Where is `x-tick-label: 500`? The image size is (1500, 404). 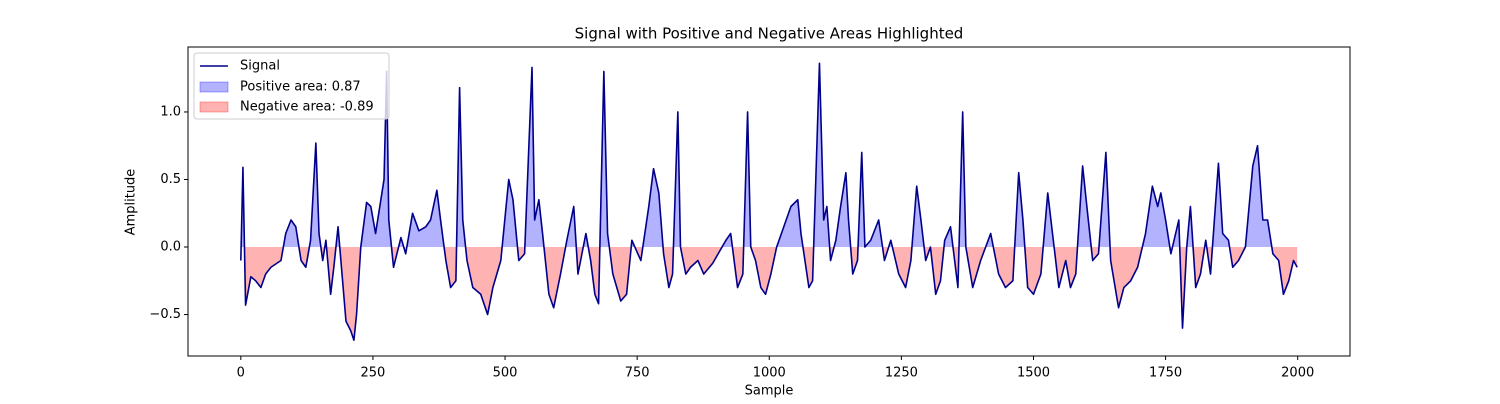 x-tick-label: 500 is located at coordinates (505, 373).